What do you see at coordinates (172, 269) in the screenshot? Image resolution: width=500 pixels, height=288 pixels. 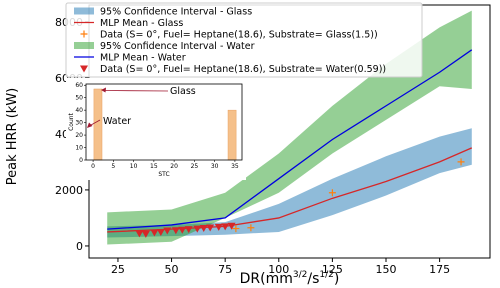 I see `x-tick-label: 50` at bounding box center [172, 269].